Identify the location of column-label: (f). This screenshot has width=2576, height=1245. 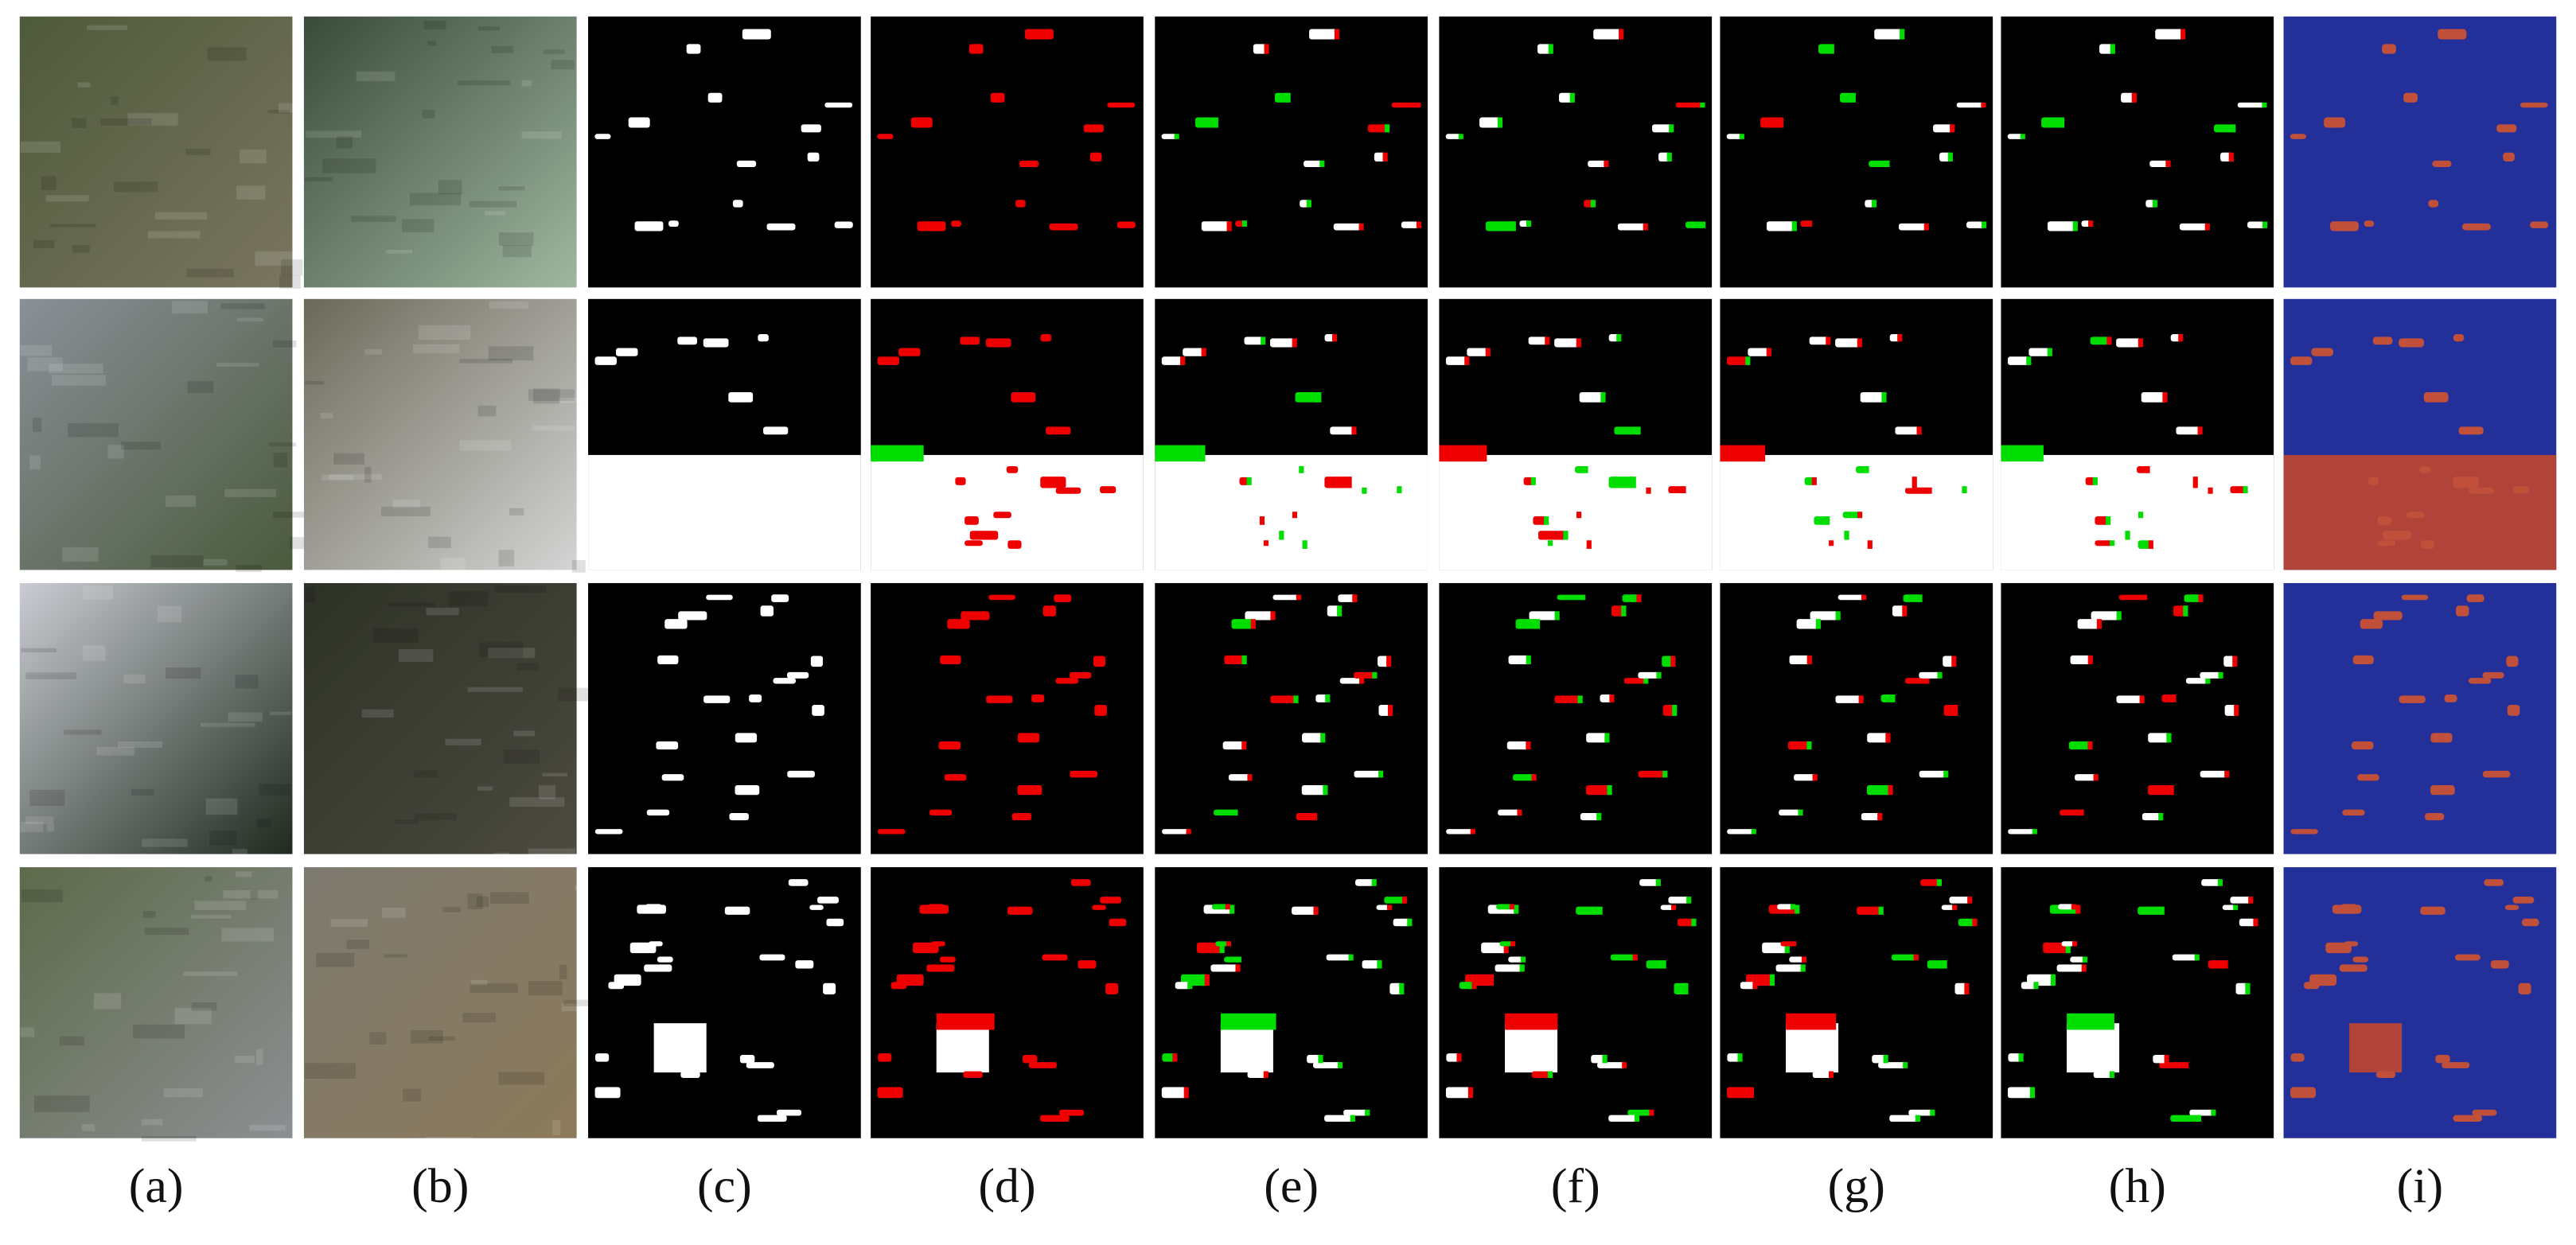
(1575, 1186).